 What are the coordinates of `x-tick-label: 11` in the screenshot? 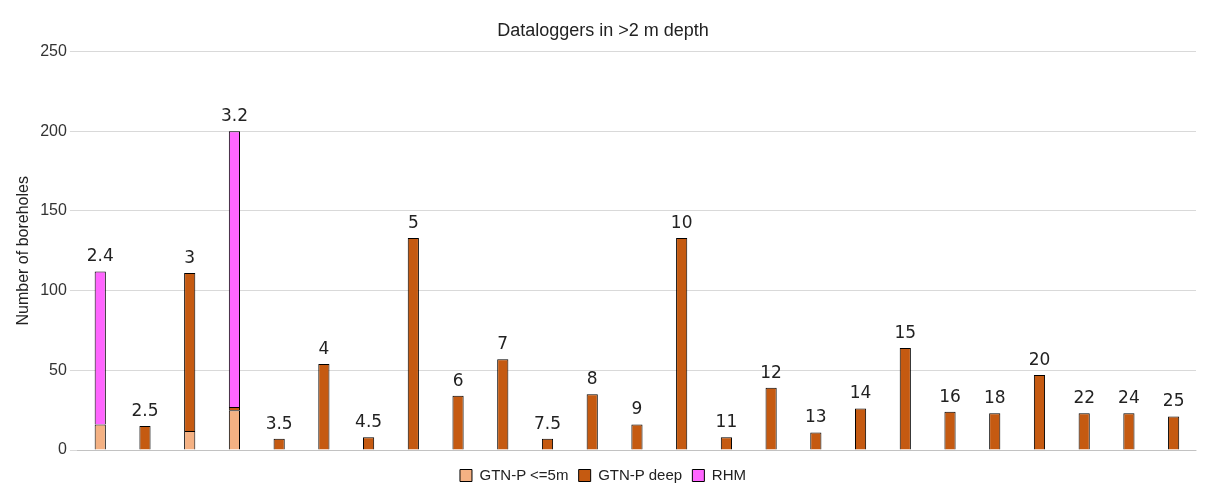 It's located at (726, 421).